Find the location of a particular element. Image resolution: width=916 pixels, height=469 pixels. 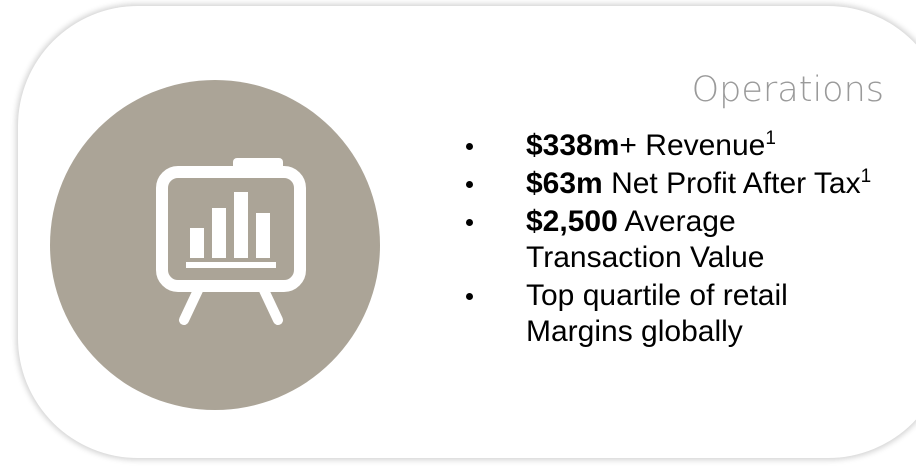

bullet-item: $338m+ Revenue1 is located at coordinates (669, 146).